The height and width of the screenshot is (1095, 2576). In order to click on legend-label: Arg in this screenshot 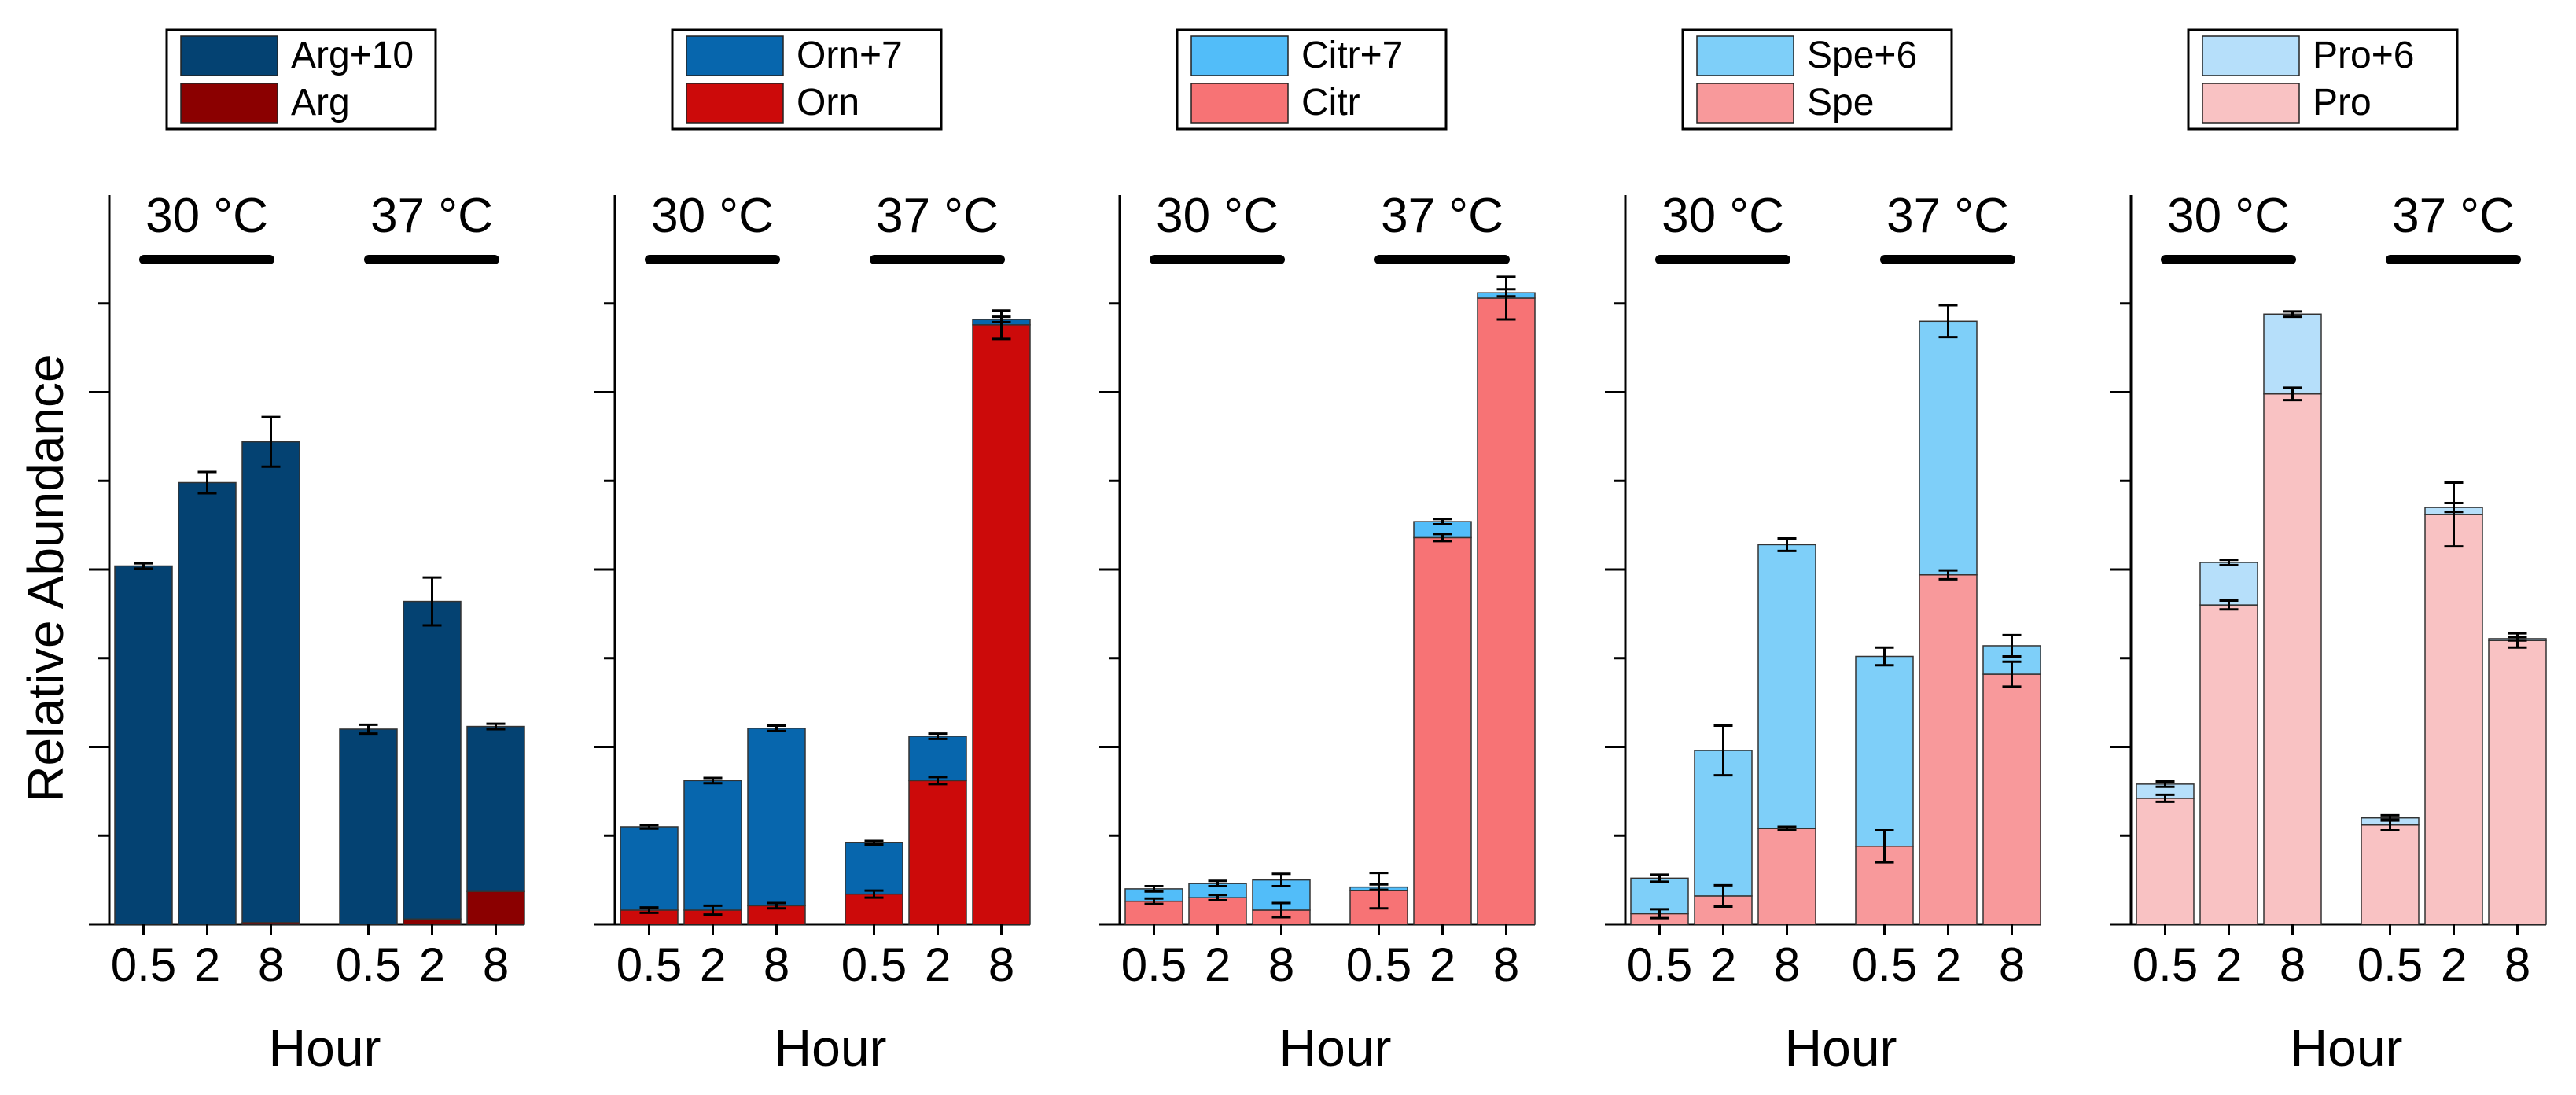, I will do `click(320, 103)`.